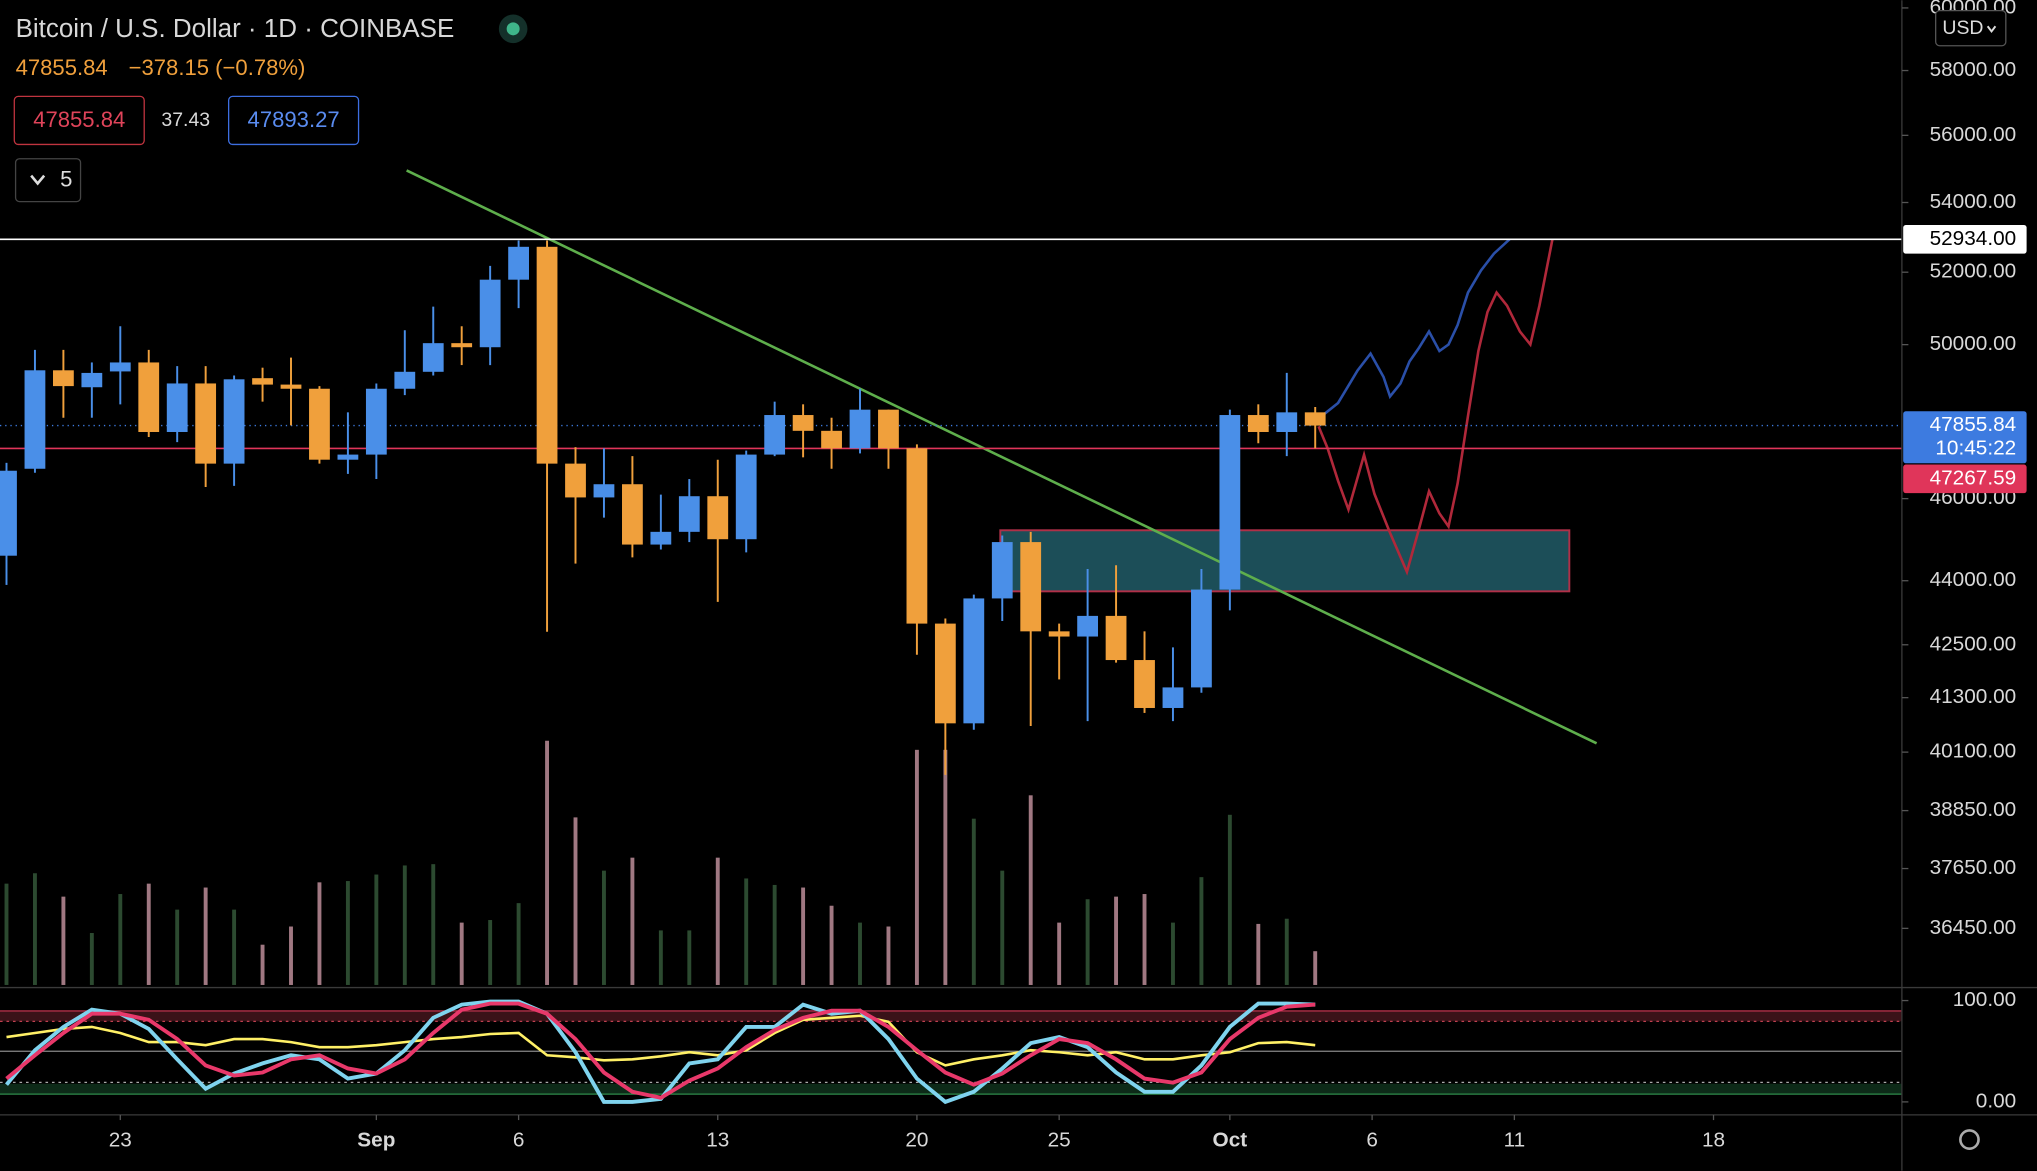 The height and width of the screenshot is (1171, 2037). Describe the element at coordinates (66, 179) in the screenshot. I see `indicators-count: 5` at that location.